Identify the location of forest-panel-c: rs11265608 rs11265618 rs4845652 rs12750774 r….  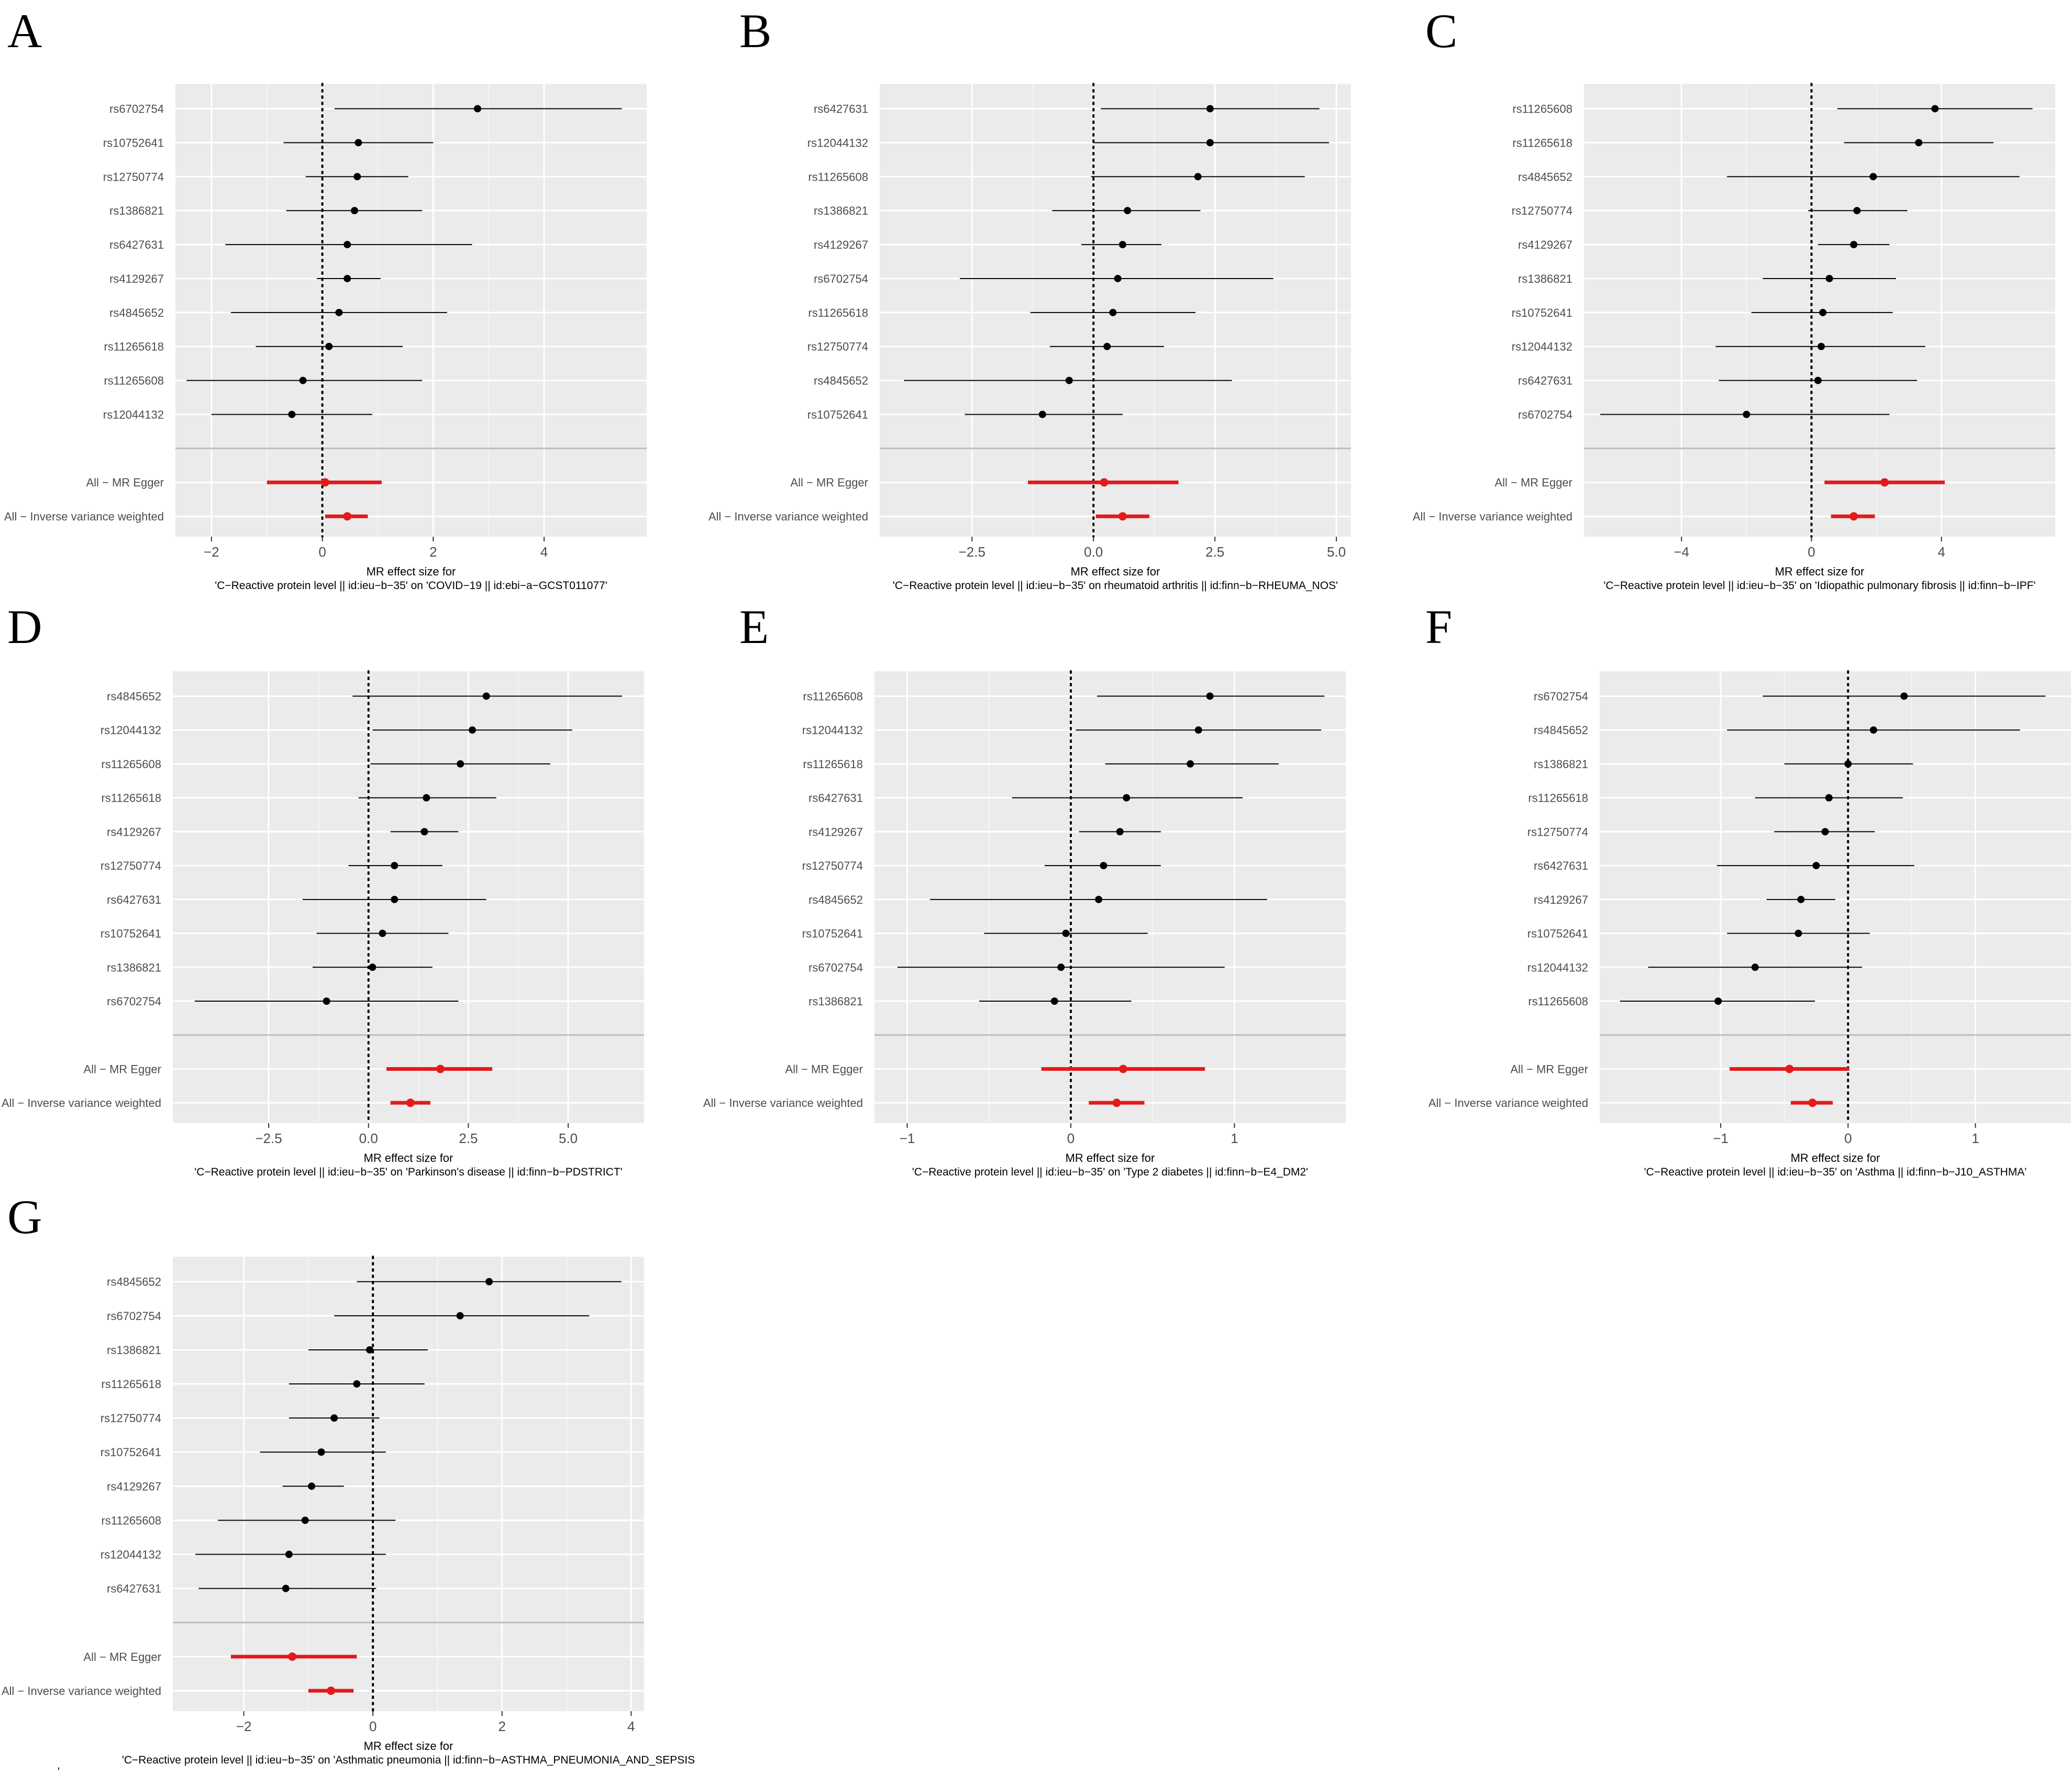
(1734, 298).